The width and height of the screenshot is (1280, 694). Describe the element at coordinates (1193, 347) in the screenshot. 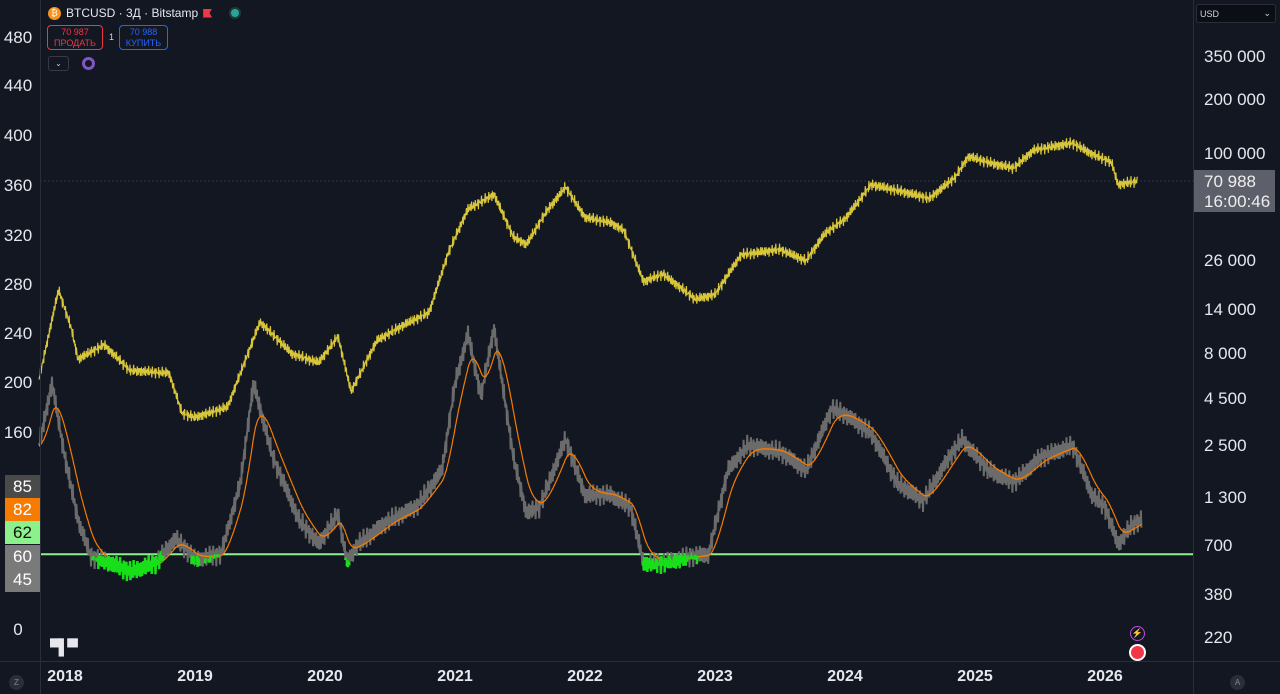

I see `right-axis-divider` at that location.